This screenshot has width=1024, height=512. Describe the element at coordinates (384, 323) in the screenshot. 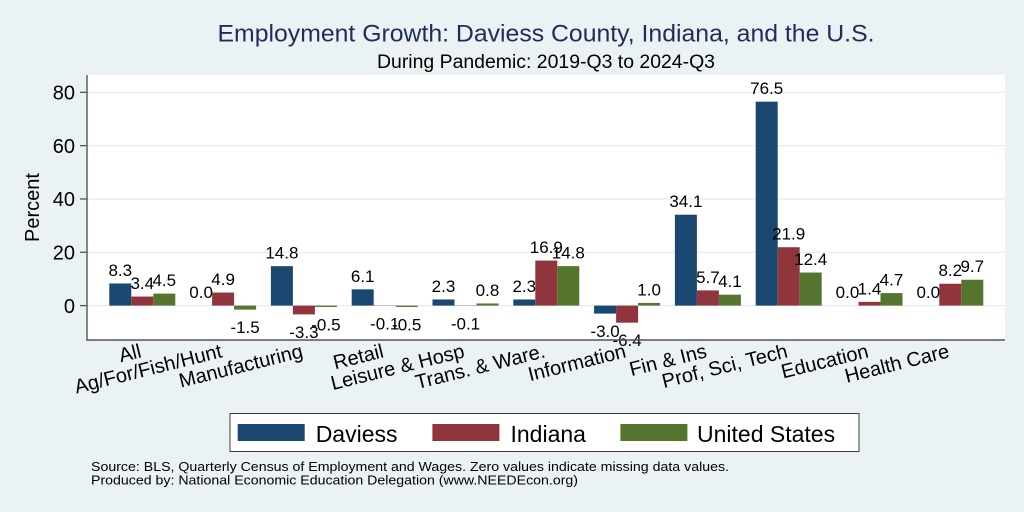

I see `bar-label-indiana-retail: -0.1` at that location.